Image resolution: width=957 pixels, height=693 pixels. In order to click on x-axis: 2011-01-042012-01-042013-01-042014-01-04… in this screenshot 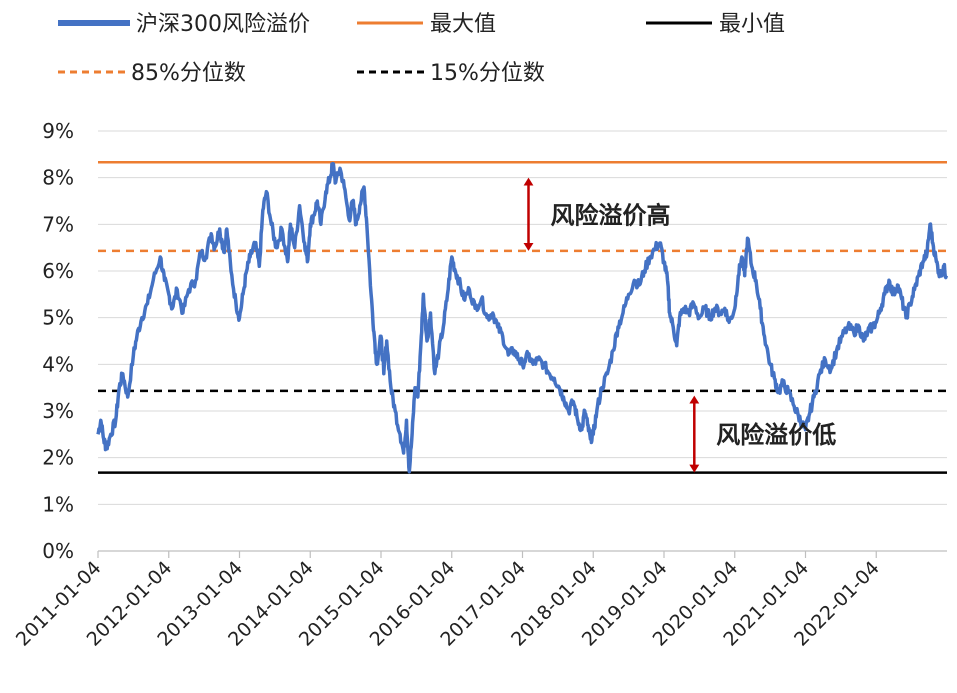, I will do `click(479, 600)`.